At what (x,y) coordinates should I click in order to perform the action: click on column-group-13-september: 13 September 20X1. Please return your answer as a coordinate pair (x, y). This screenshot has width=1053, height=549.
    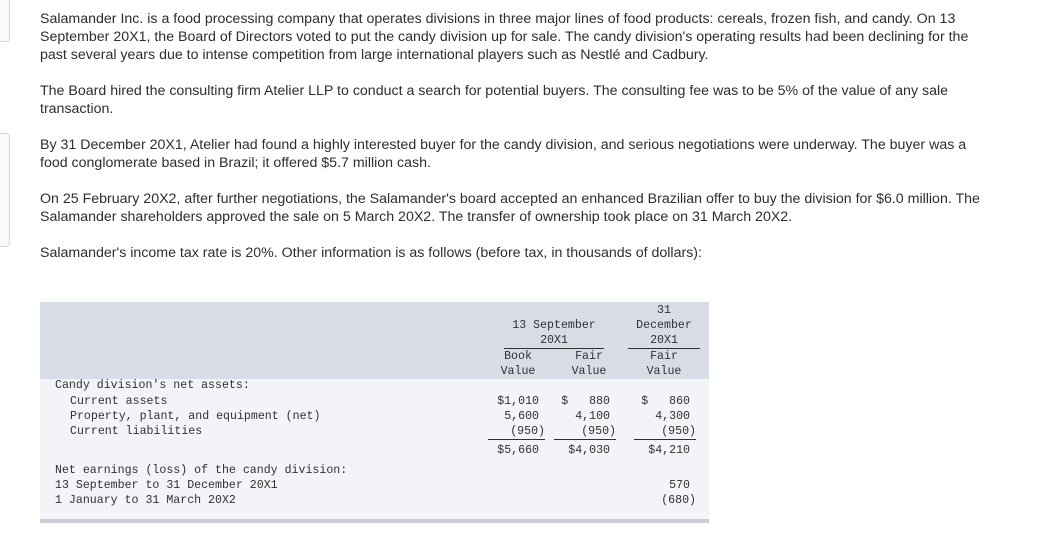
    Looking at the image, I should click on (554, 333).